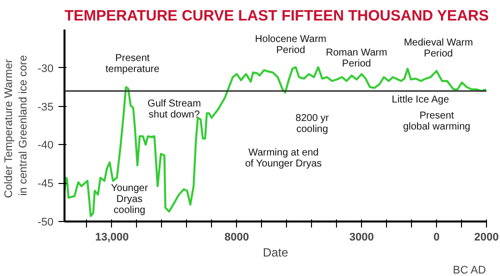  I want to click on annotation: Little Ice Age, so click(421, 100).